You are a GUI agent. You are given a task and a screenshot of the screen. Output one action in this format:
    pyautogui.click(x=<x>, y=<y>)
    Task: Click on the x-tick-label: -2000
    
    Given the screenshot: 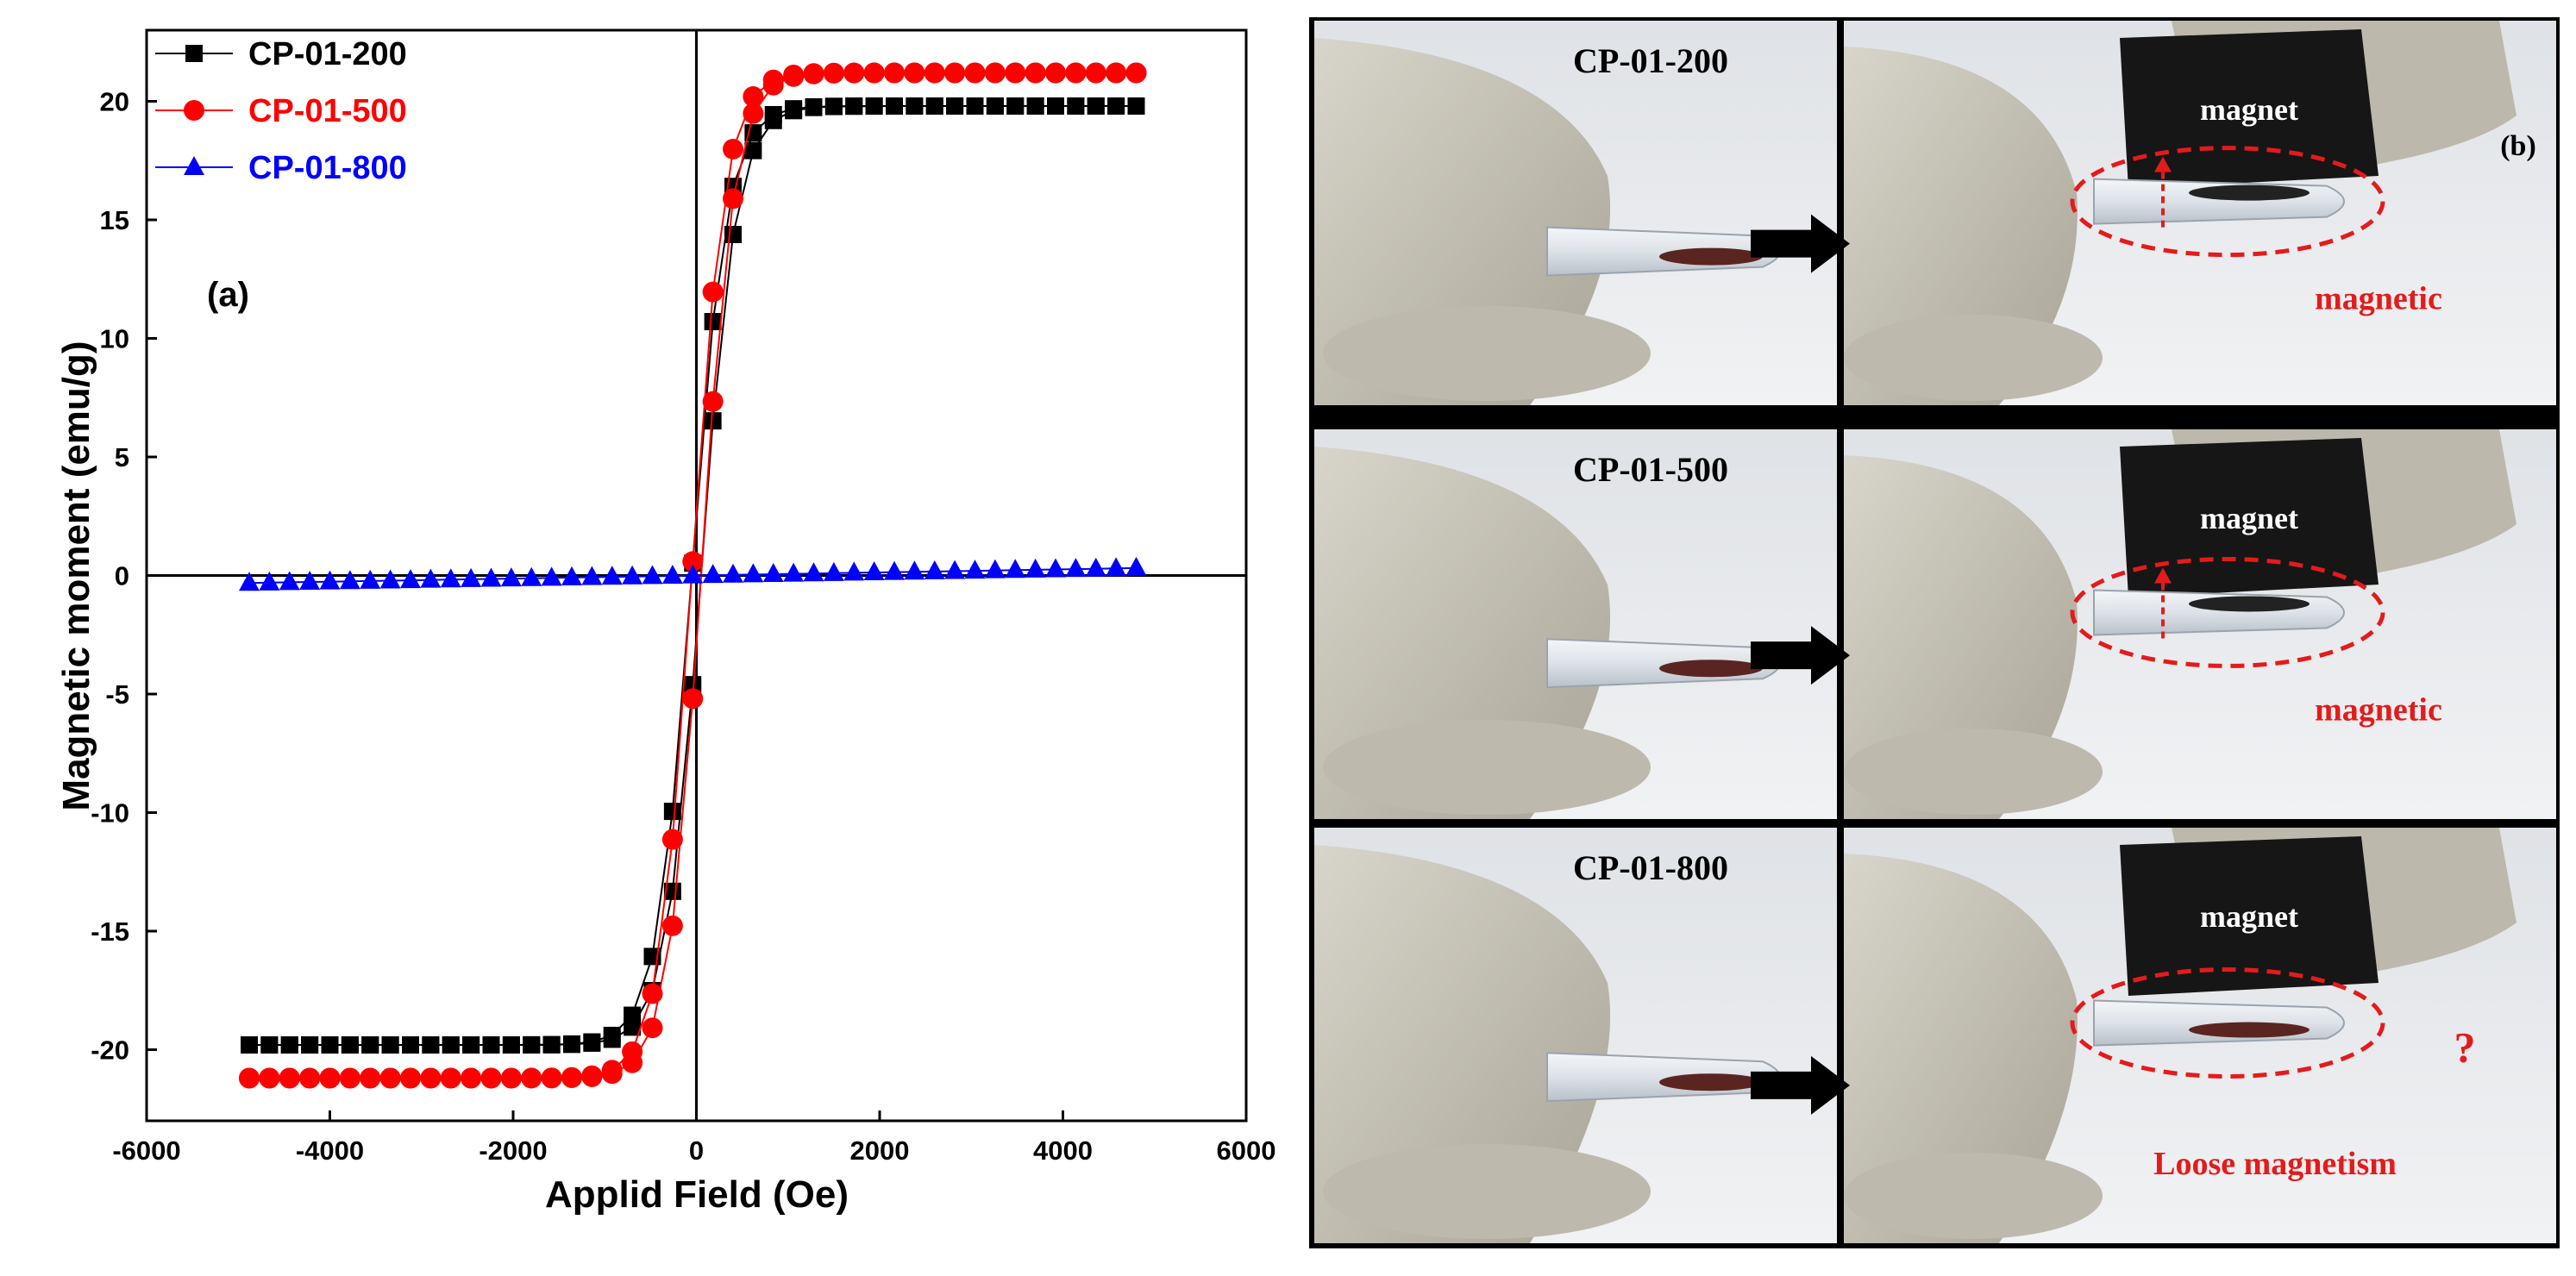 What is the action you would take?
    pyautogui.click(x=513, y=1150)
    